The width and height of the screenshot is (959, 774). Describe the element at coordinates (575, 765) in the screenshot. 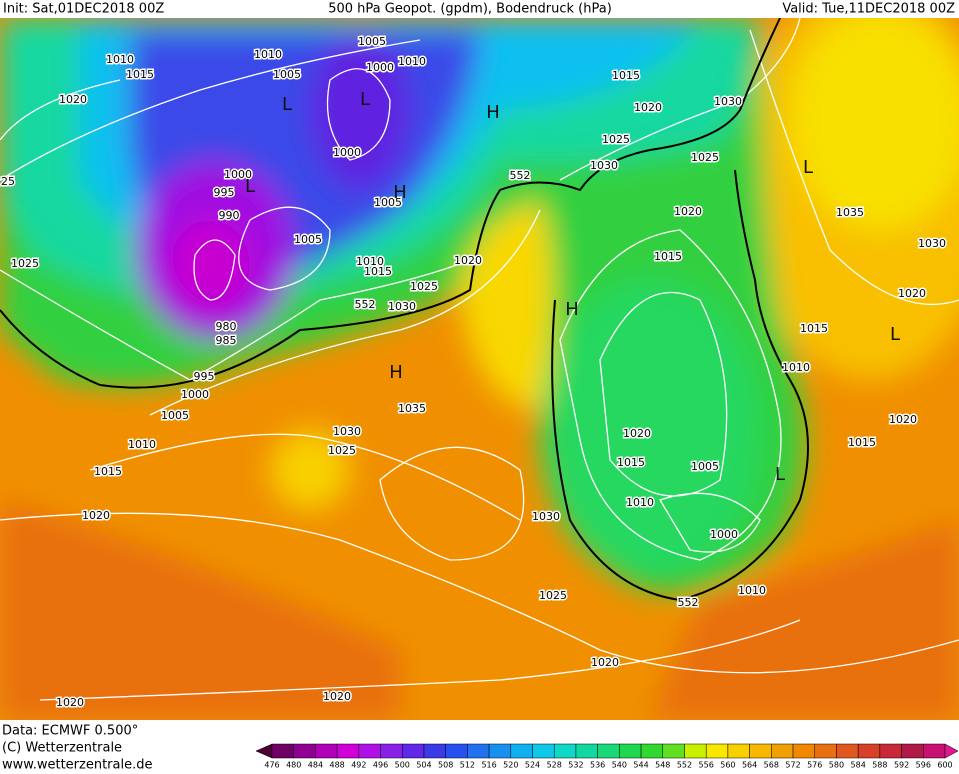

I see `colorbar-label: 532` at that location.